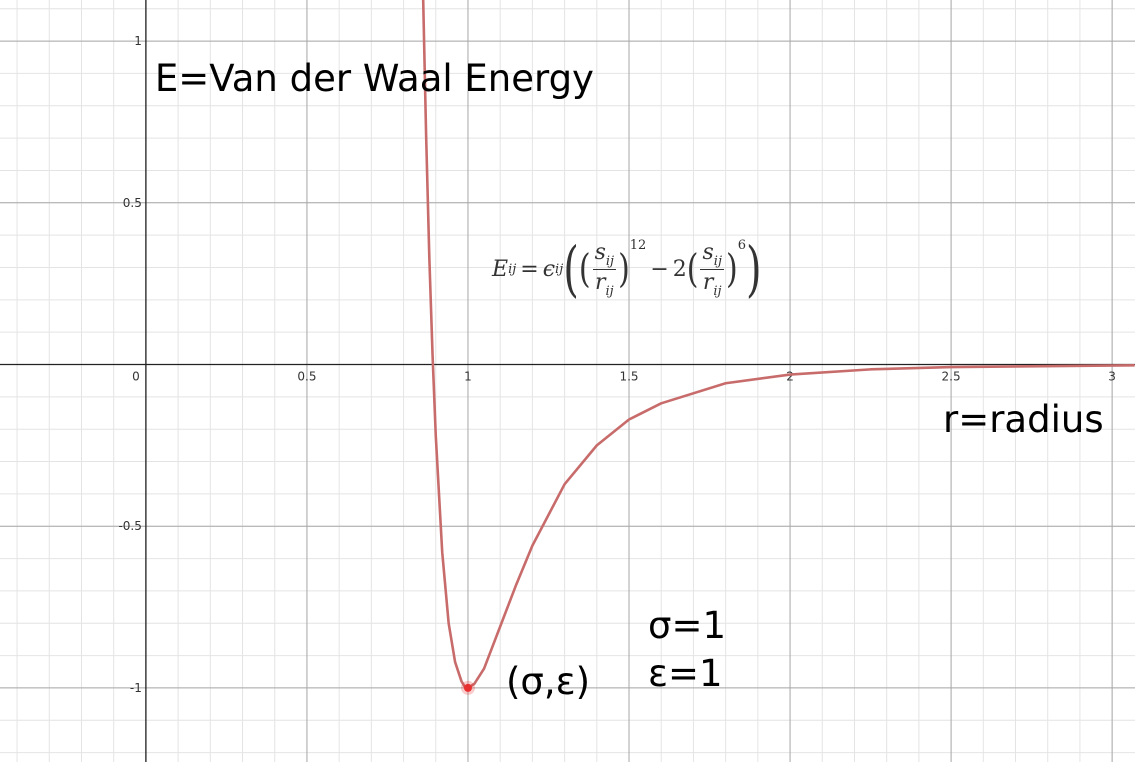 This screenshot has height=762, width=1135. I want to click on formula-text: 2, so click(679, 269).